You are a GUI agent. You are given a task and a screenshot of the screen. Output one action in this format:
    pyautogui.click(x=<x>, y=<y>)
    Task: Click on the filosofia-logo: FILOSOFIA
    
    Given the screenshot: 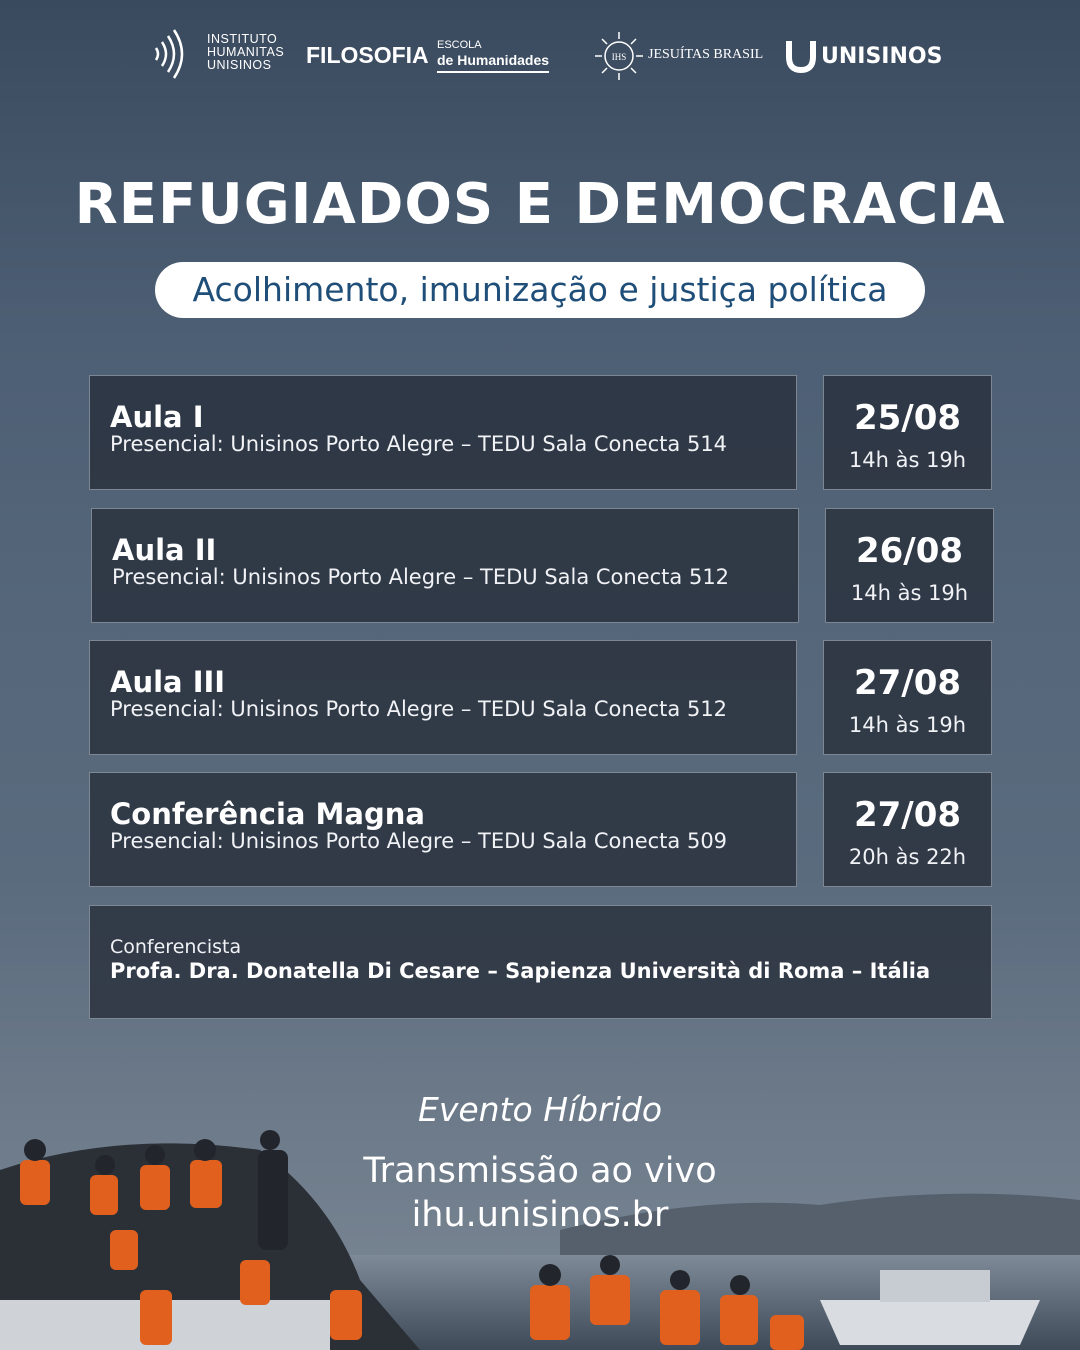 What is the action you would take?
    pyautogui.click(x=367, y=55)
    